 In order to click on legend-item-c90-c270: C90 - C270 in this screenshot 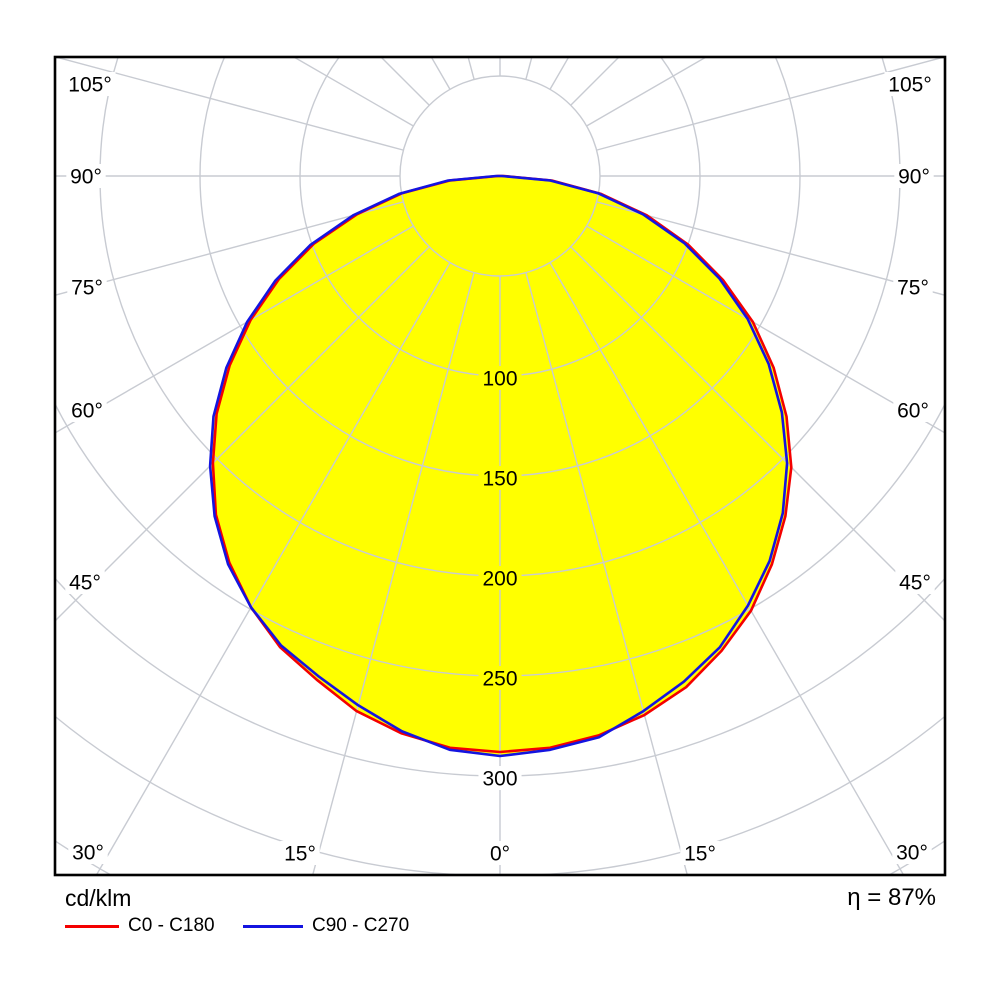, I will do `click(326, 926)`.